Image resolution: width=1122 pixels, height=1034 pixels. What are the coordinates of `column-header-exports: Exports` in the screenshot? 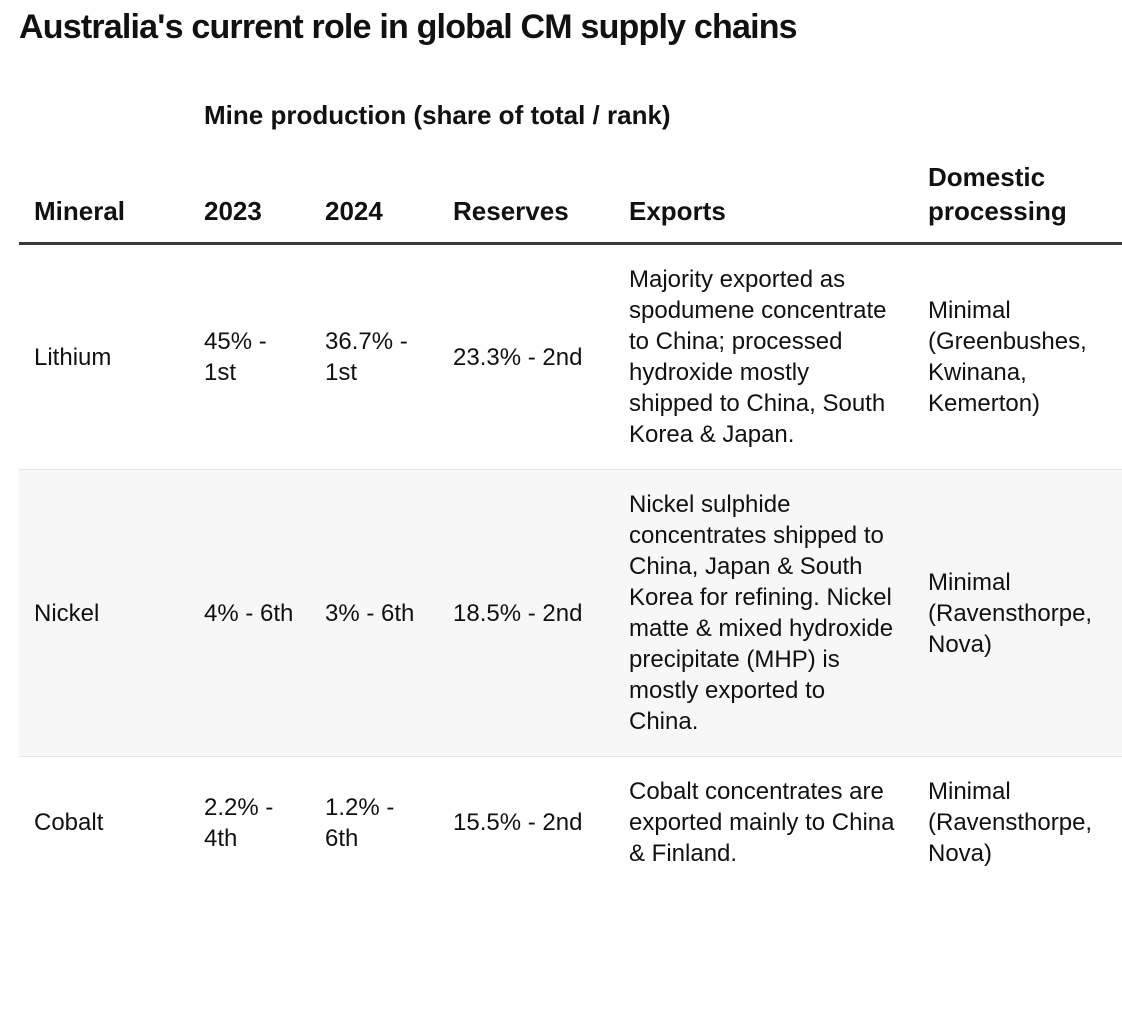 It's located at (763, 199).